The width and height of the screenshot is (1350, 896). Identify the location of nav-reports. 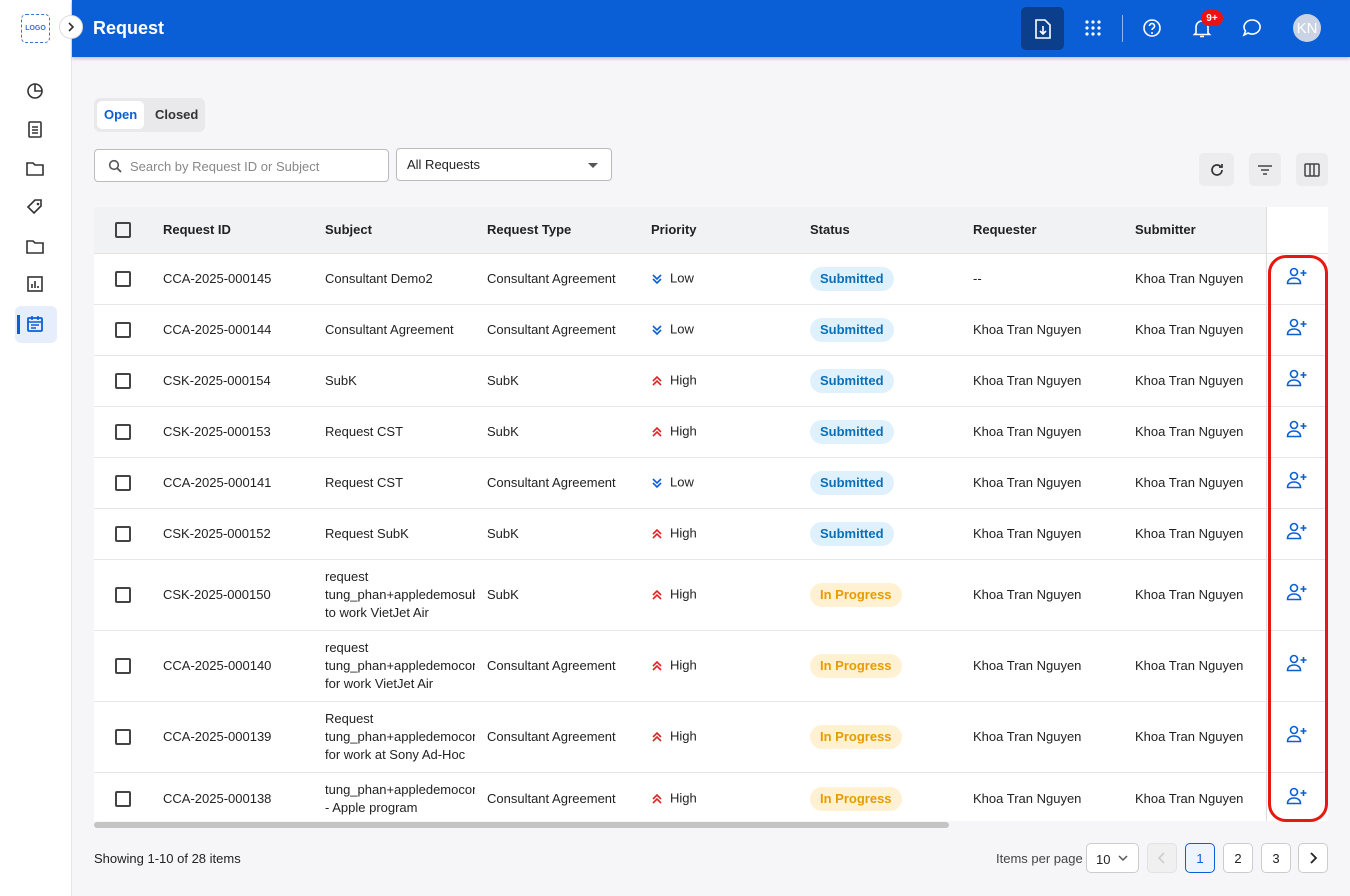
(35, 284).